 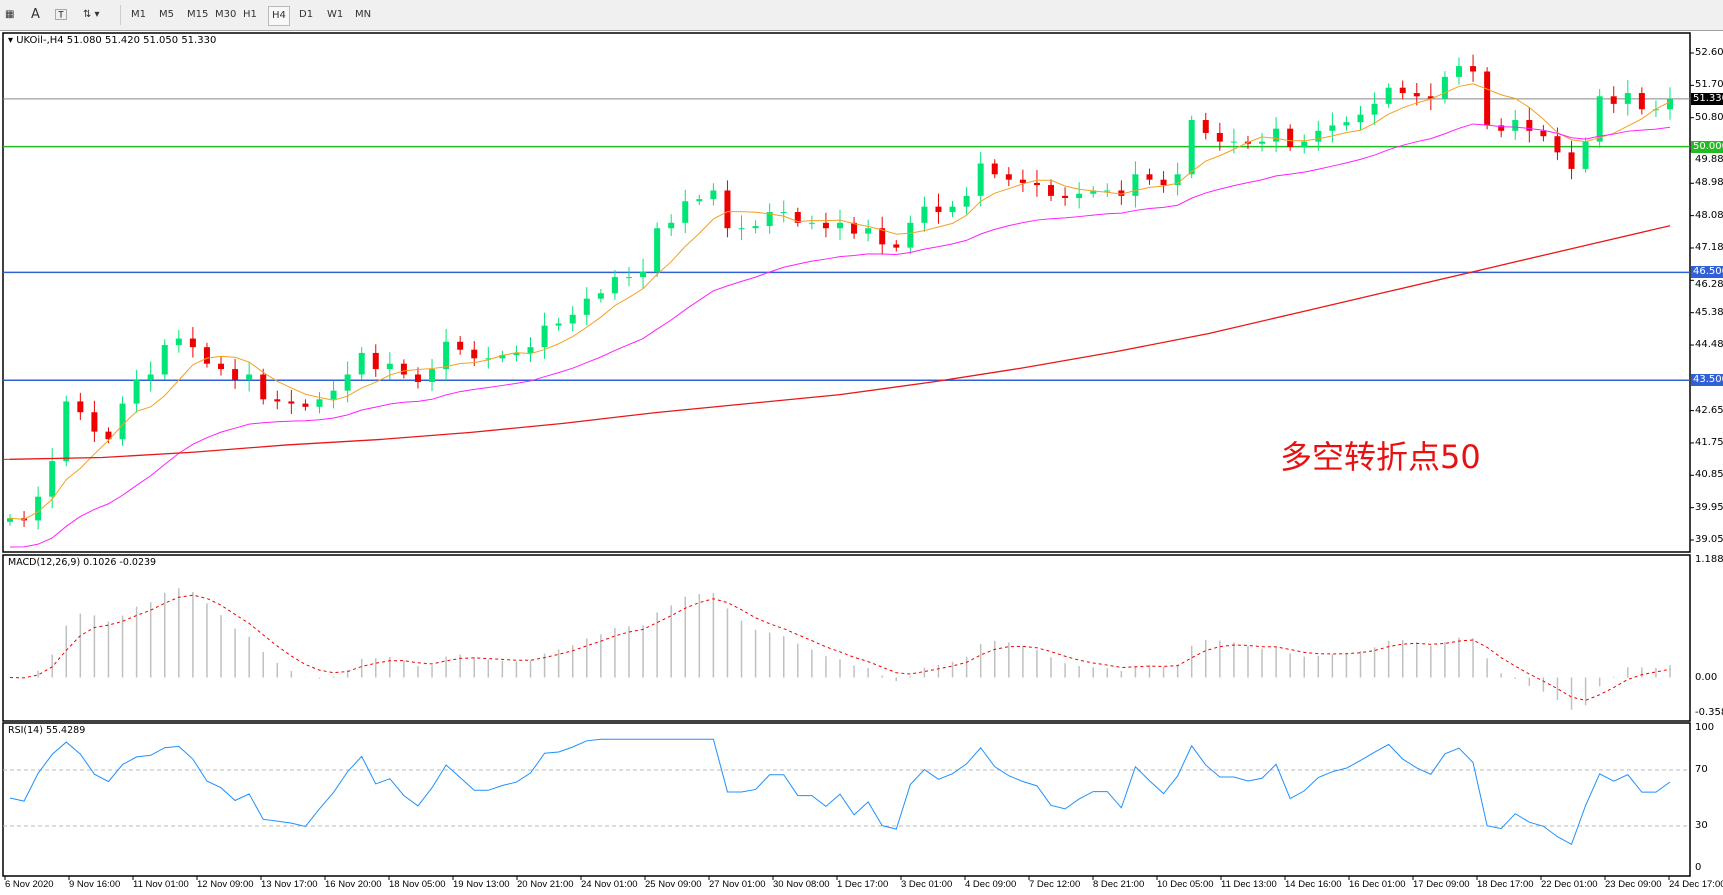 What do you see at coordinates (250, 14) in the screenshot?
I see `period-h1: H1` at bounding box center [250, 14].